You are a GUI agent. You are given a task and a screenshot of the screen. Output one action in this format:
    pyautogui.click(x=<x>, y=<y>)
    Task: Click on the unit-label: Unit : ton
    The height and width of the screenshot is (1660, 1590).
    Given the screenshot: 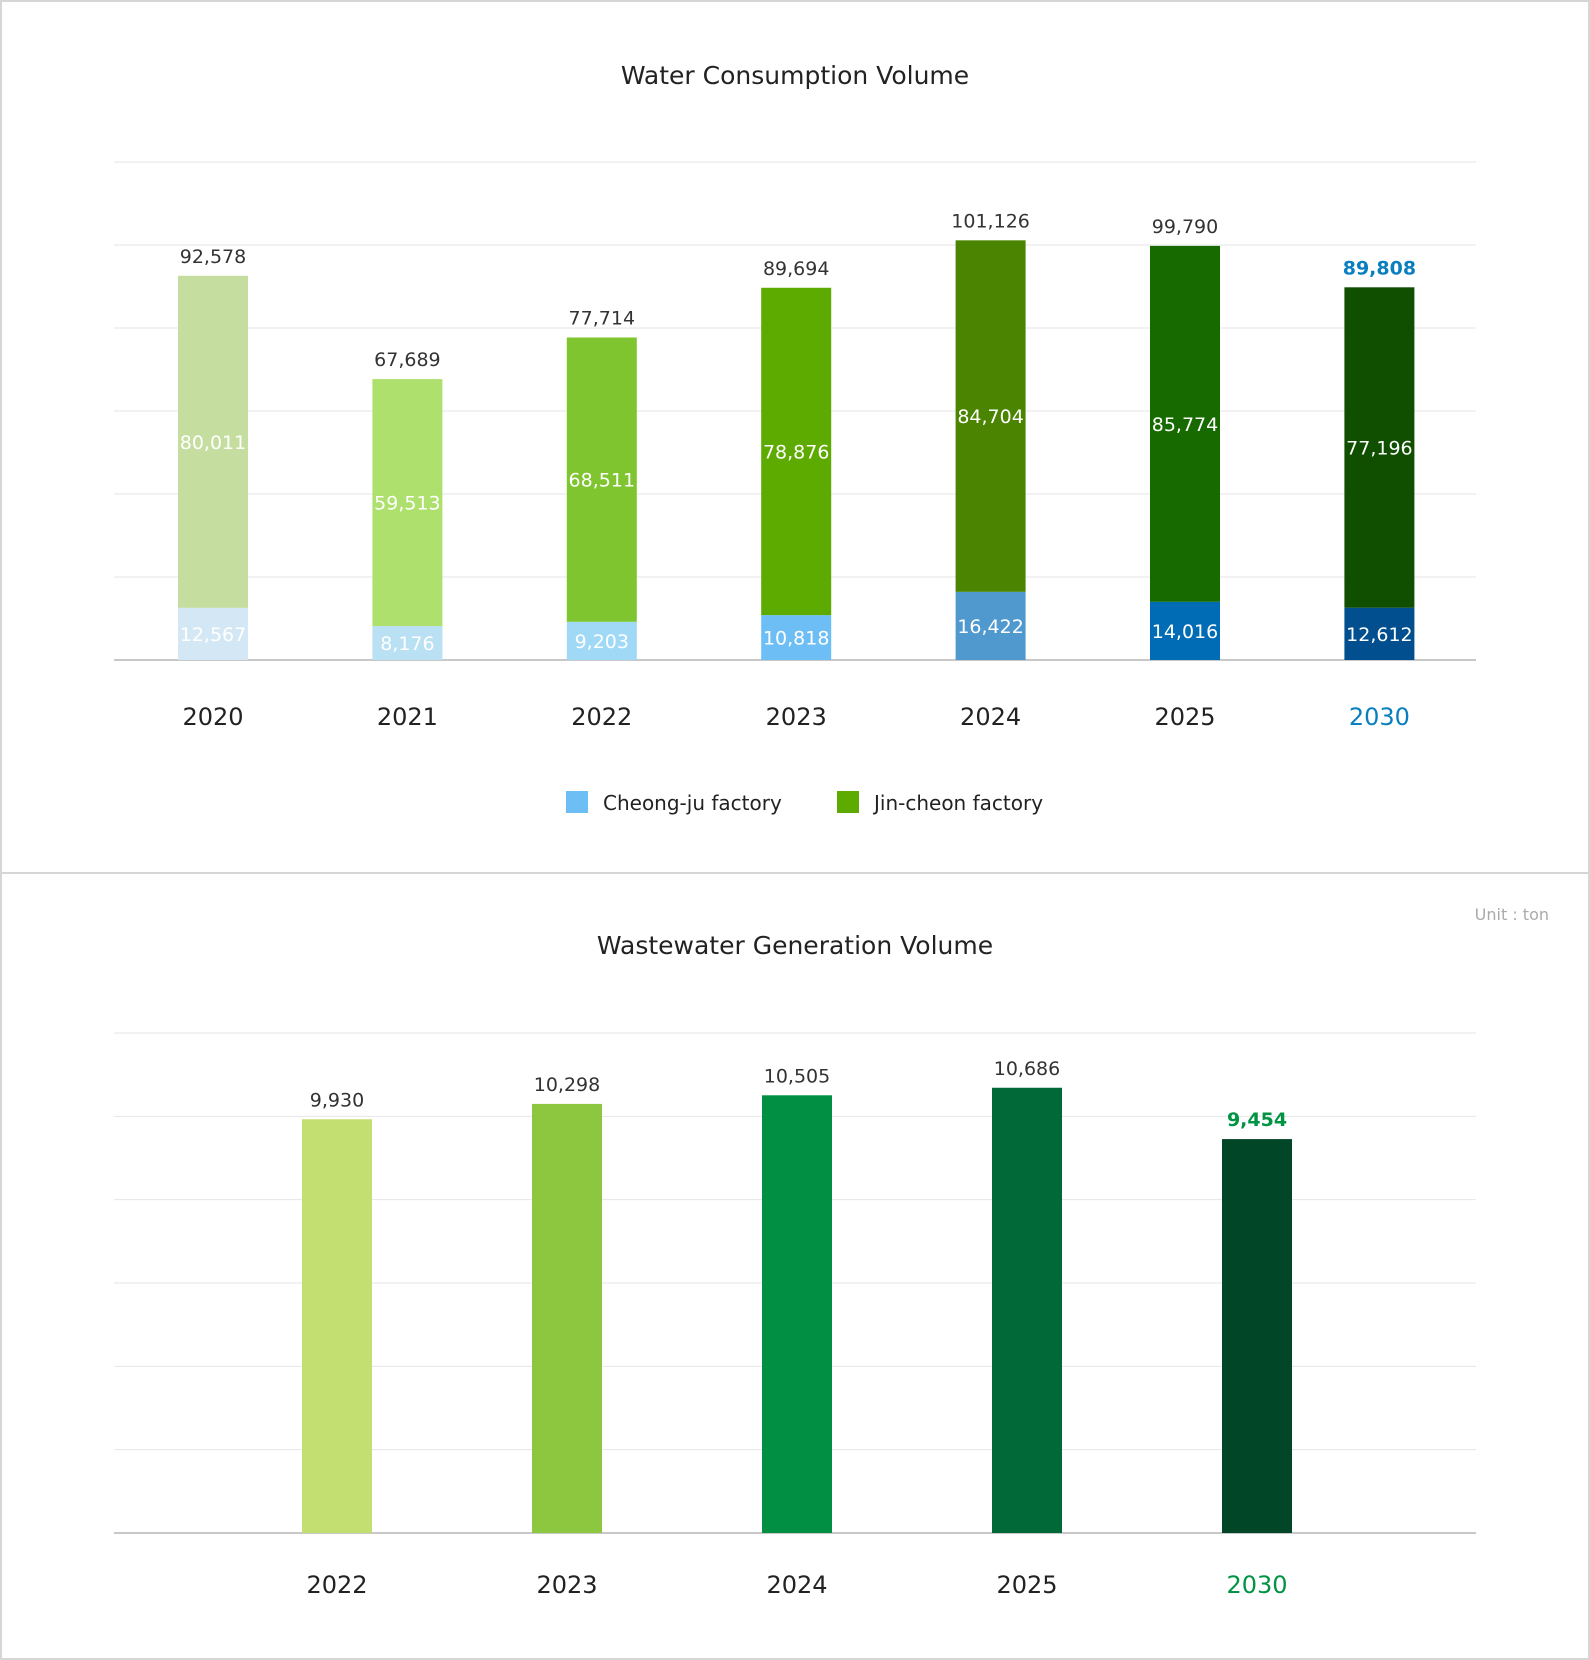 What is the action you would take?
    pyautogui.click(x=1512, y=914)
    